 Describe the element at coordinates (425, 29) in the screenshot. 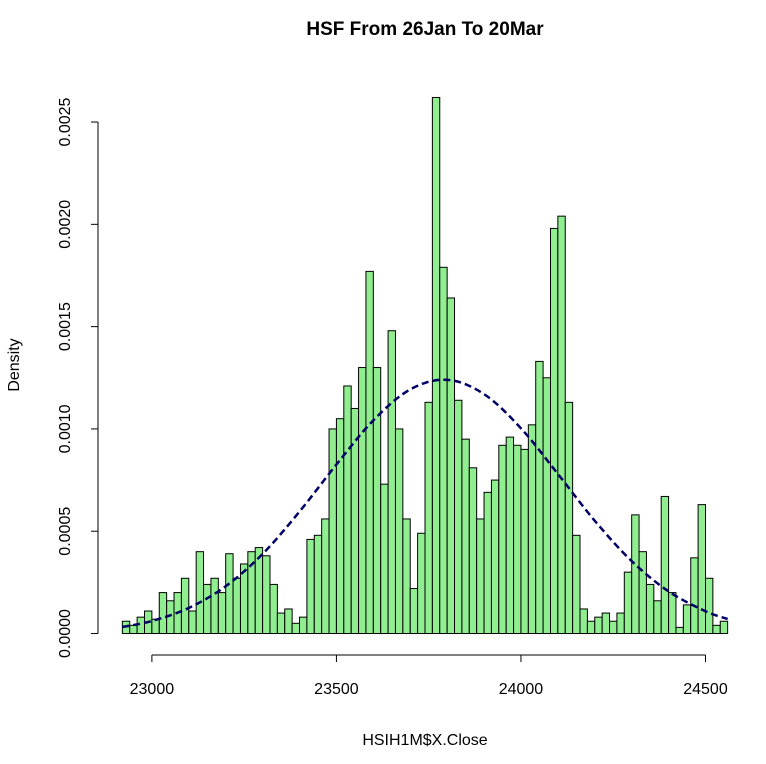

I see `chart-title: HSF From 26Jan To 20Mar` at that location.